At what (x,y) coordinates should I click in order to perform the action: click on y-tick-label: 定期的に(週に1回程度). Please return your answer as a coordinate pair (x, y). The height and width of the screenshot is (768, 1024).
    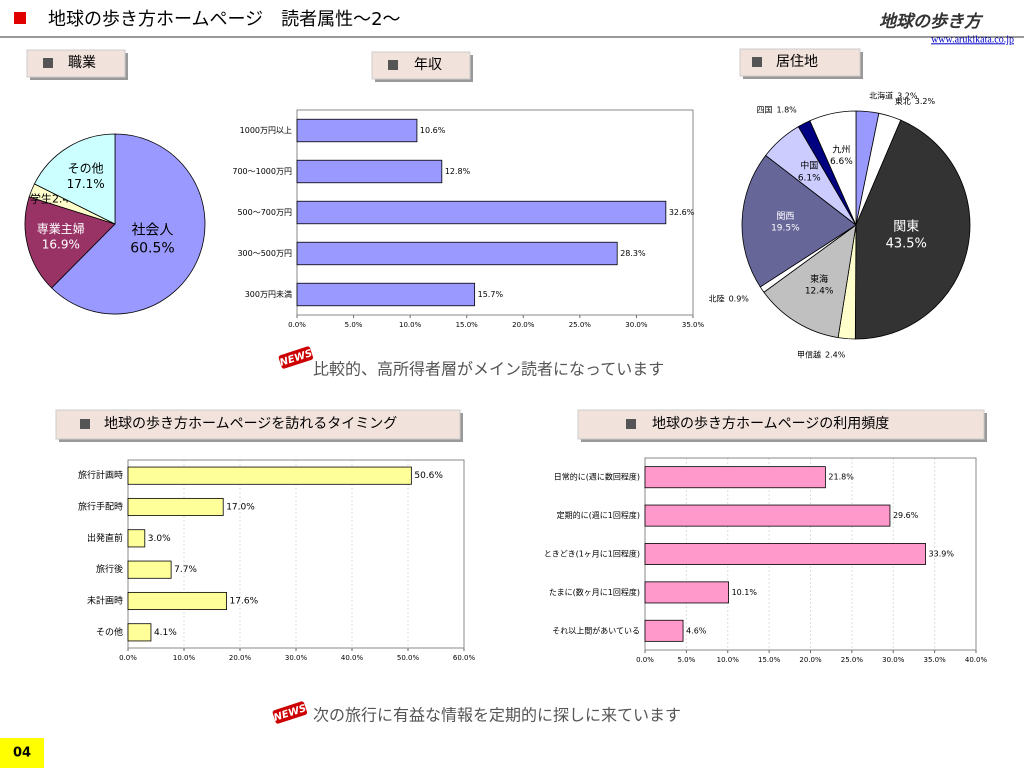
    Looking at the image, I should click on (598, 515).